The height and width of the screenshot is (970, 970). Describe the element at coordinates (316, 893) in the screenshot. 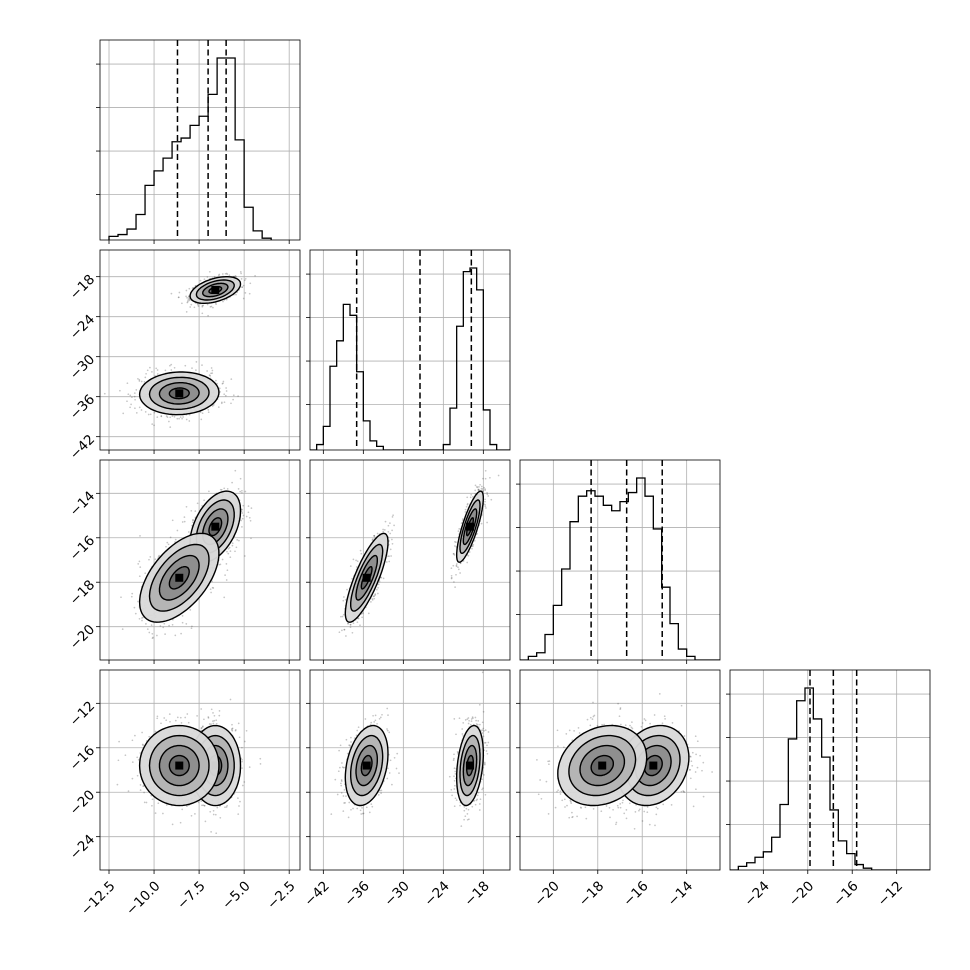

I see `x-tick-label: −42` at that location.